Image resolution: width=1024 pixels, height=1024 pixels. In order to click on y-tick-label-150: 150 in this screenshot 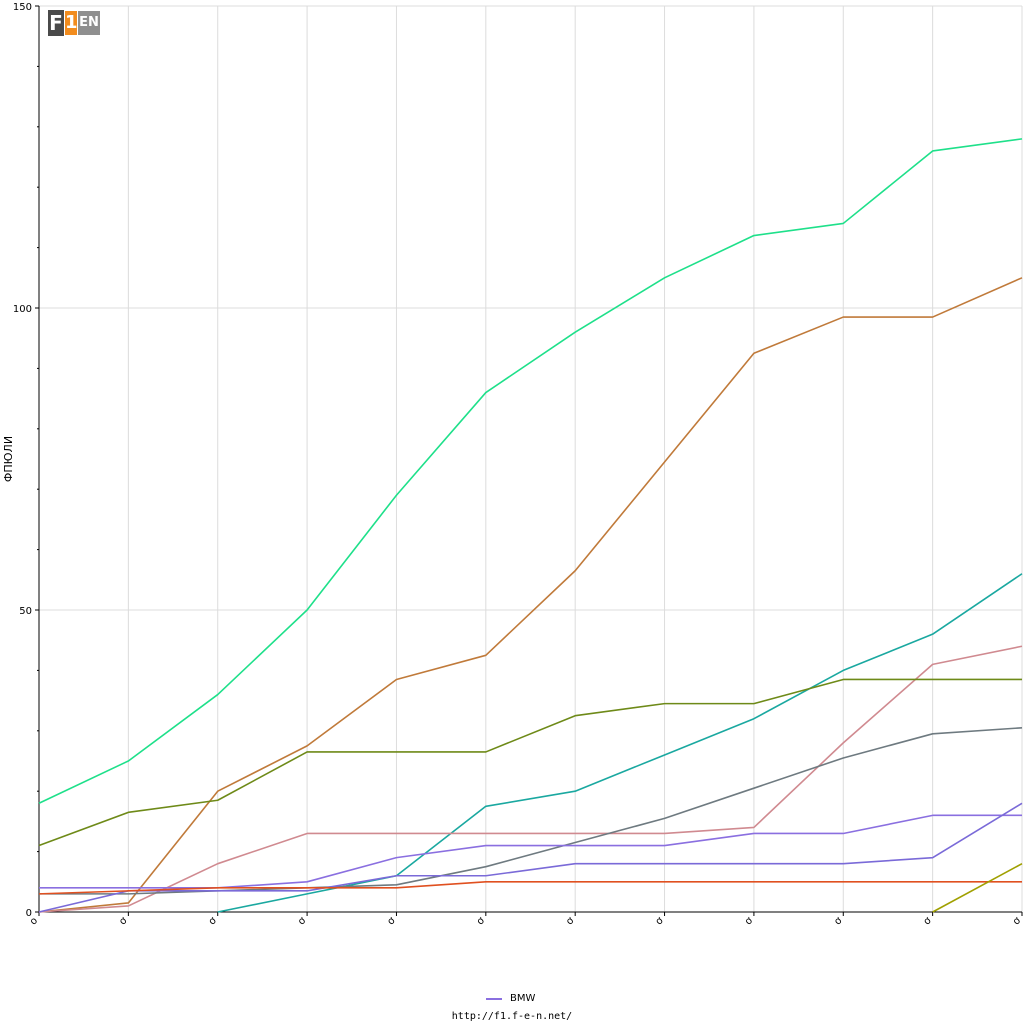, I will do `click(22, 7)`.